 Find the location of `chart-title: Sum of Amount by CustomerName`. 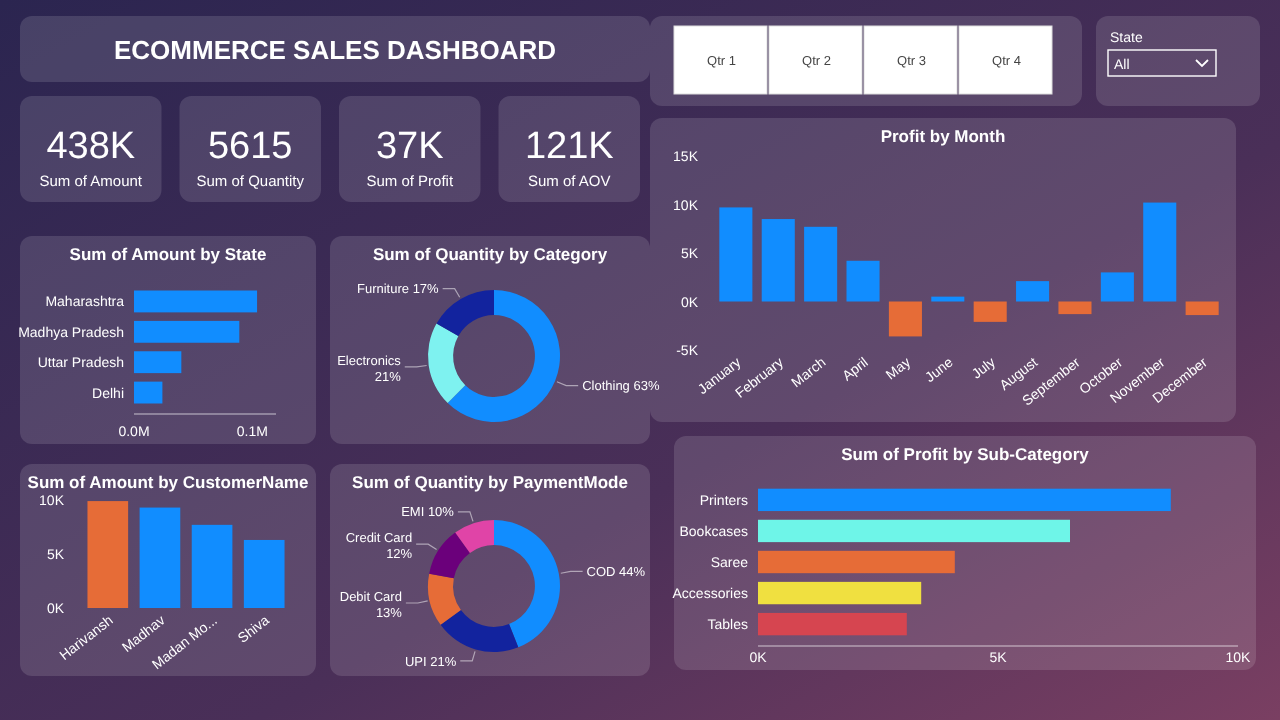

chart-title: Sum of Amount by CustomerName is located at coordinates (168, 482).